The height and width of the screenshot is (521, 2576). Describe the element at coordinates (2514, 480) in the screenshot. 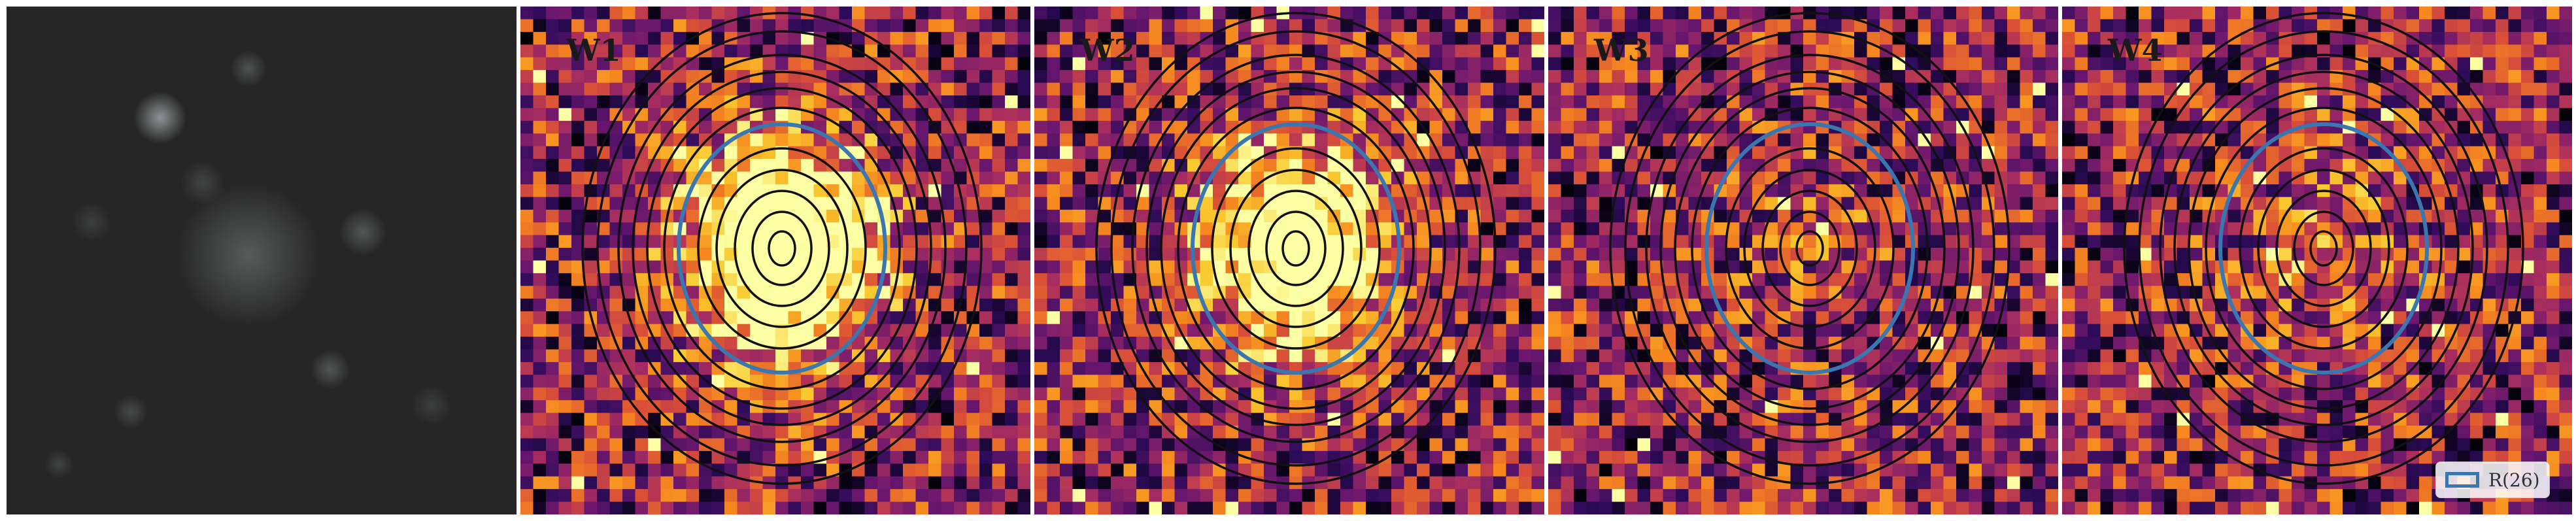

I see `legend-label: R(26)` at that location.